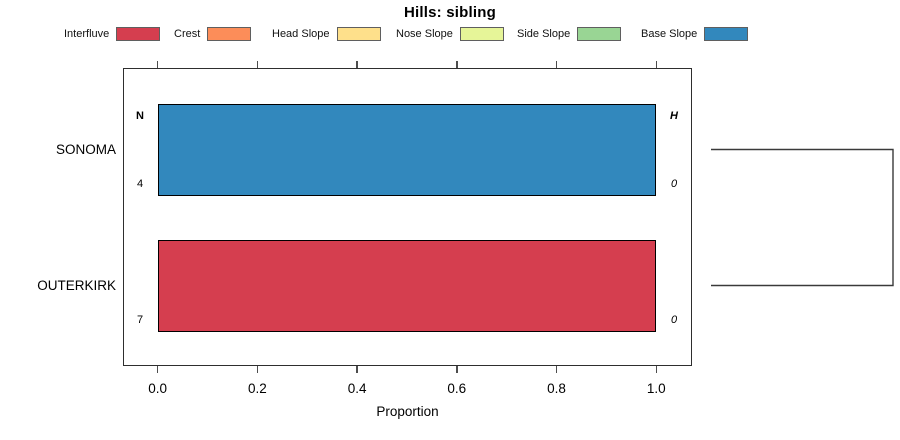 The image size is (900, 440). What do you see at coordinates (187, 34) in the screenshot?
I see `legend-item-label: Crest` at bounding box center [187, 34].